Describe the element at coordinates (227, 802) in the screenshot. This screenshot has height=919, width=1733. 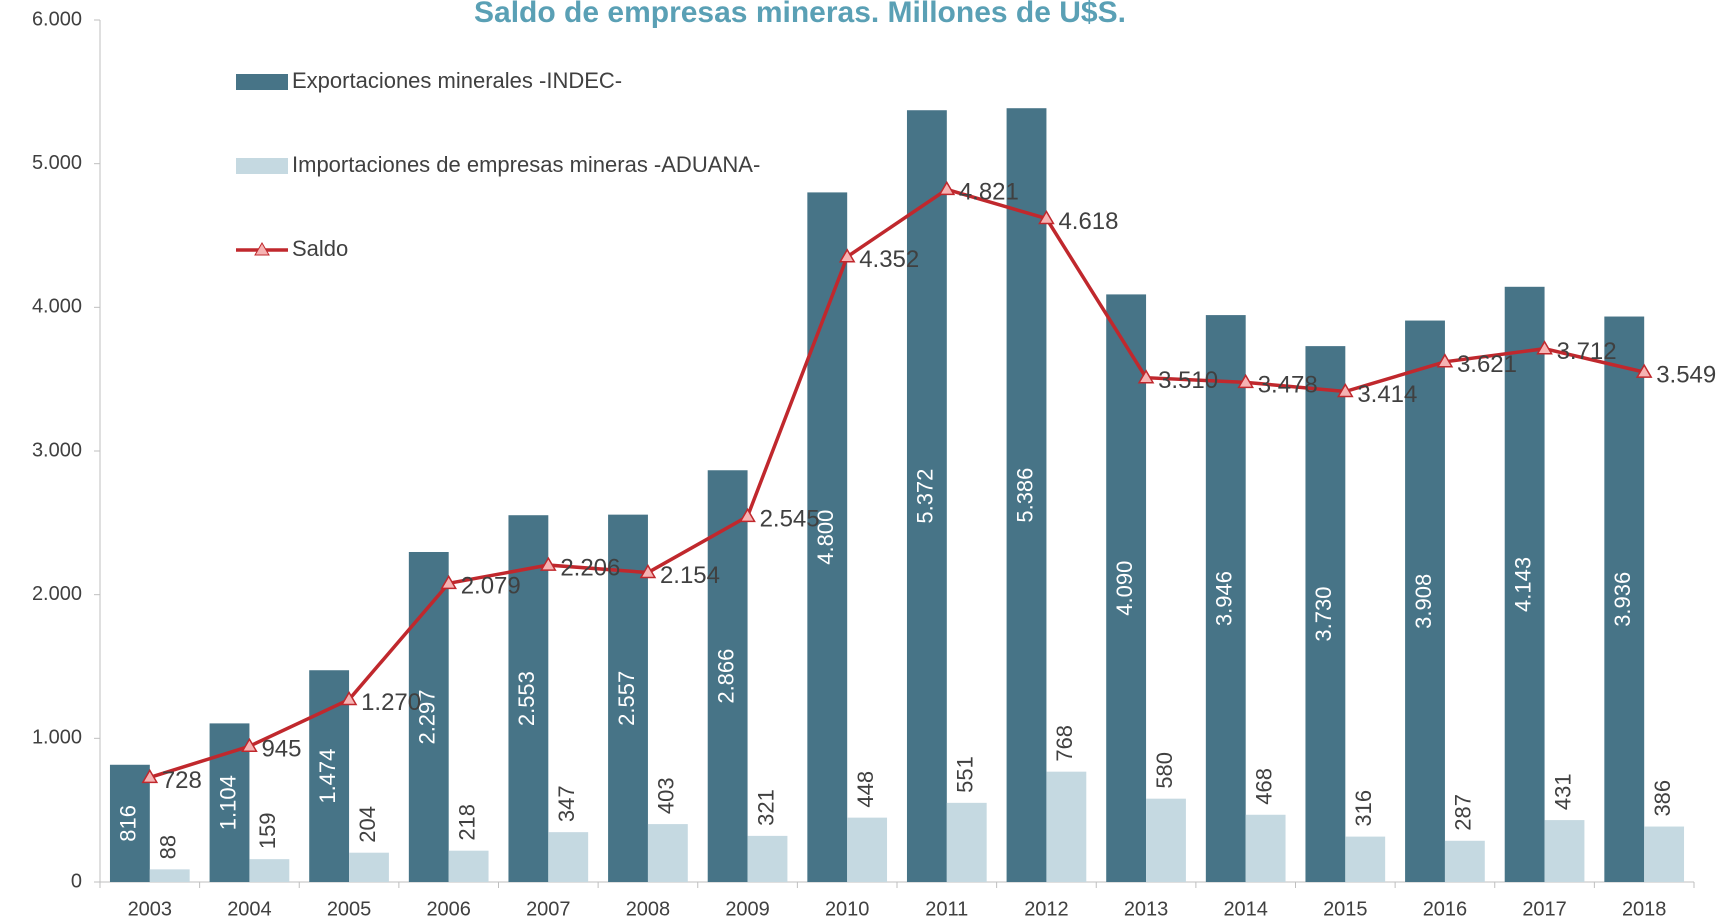
I see `bar-label: 1.104` at that location.